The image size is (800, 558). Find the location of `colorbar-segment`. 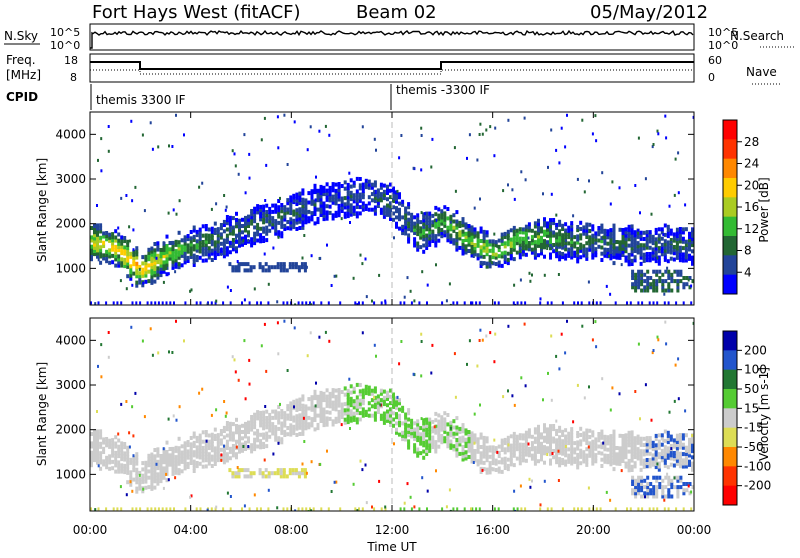

colorbar-segment is located at coordinates (730, 130).